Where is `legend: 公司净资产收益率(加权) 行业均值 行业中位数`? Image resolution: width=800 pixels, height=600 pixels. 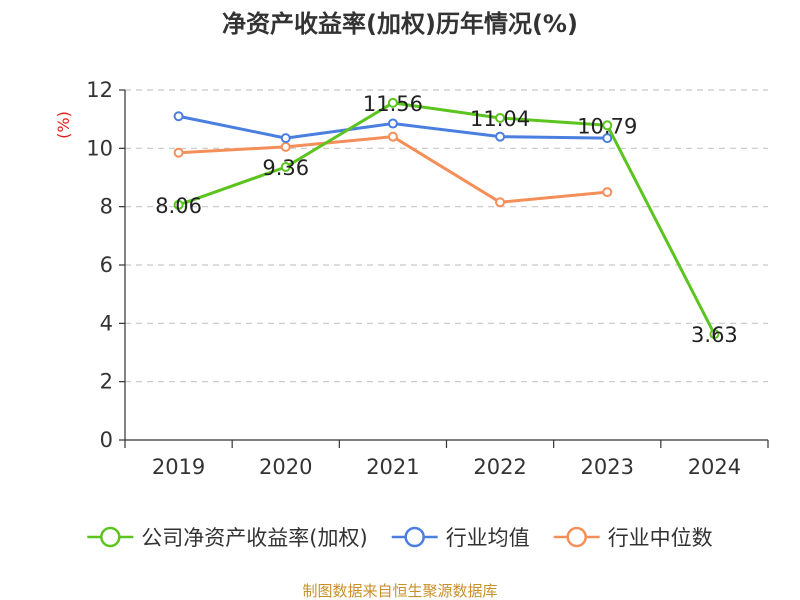
legend: 公司净资产收益率(加权) 行业均值 行业中位数 is located at coordinates (400, 538).